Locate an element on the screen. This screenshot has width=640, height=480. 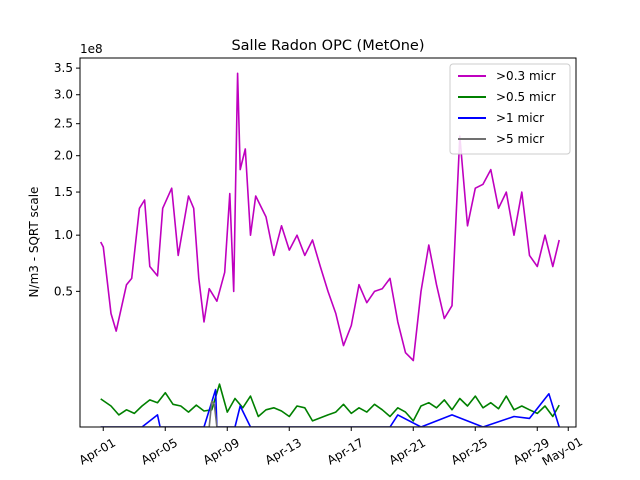
y-axis-offset-text: 1e8 is located at coordinates (91, 49).